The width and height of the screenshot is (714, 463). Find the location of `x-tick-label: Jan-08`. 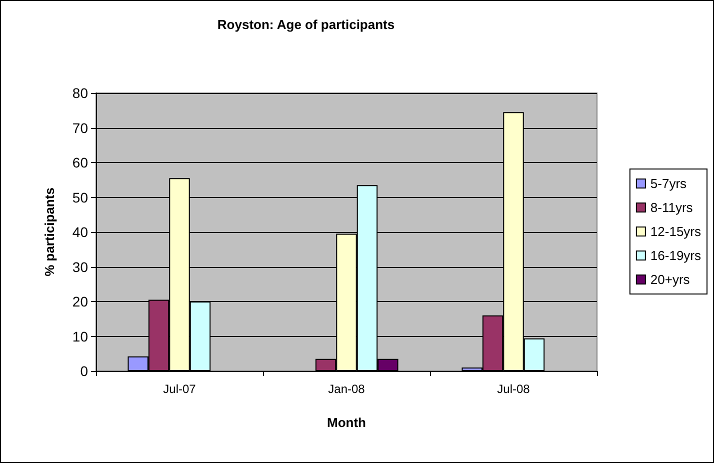

x-tick-label: Jan-08 is located at coordinates (347, 389).